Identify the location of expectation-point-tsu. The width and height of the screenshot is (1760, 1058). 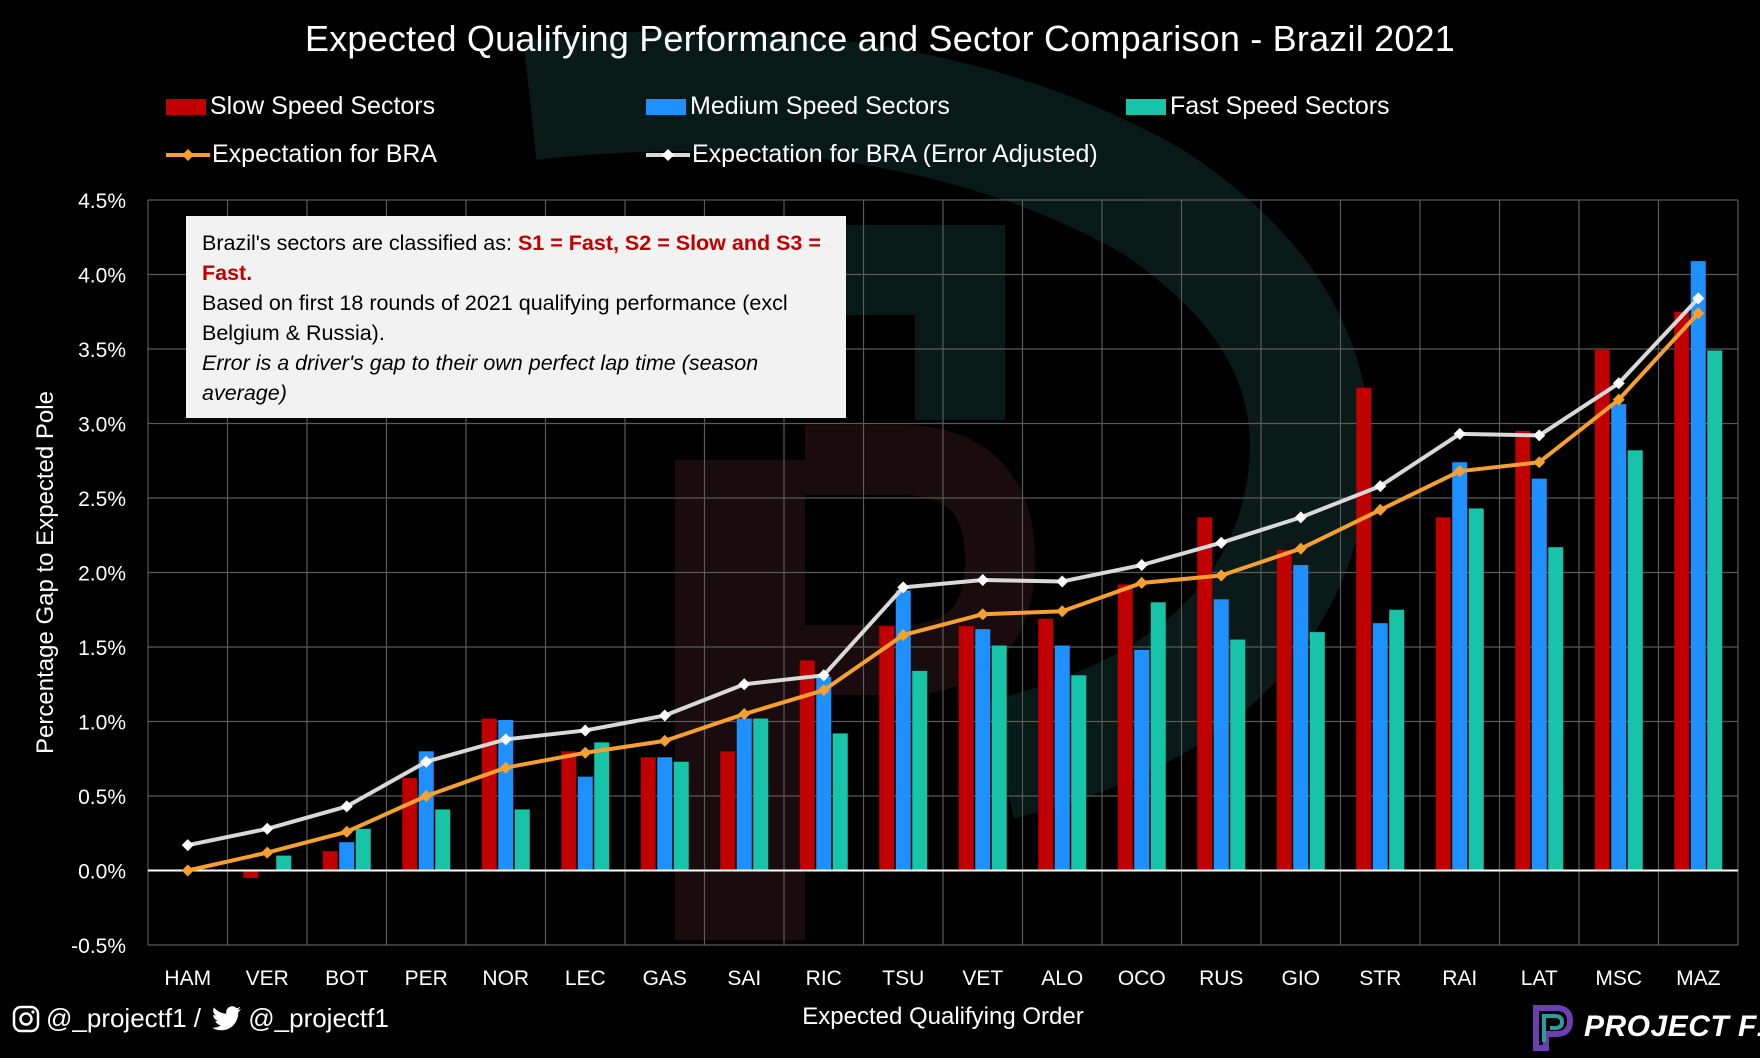
(903, 635).